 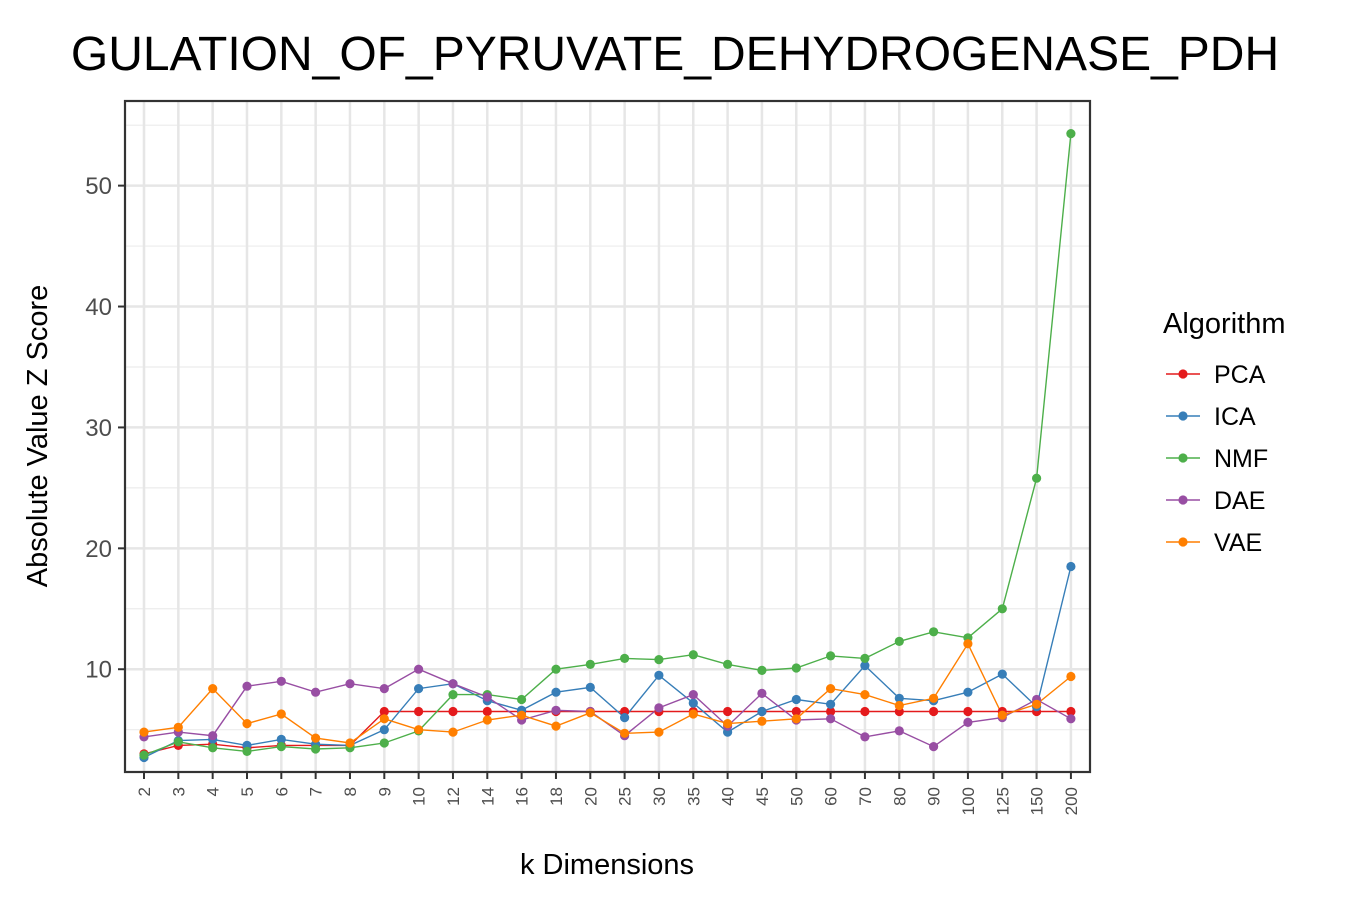 I want to click on legend-item-ica: ICA, so click(x=1211, y=417).